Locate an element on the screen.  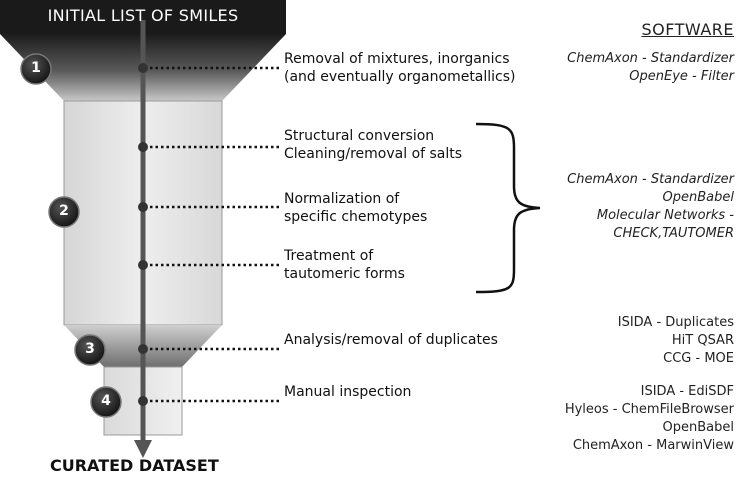
badge-3-shape is located at coordinates (90, 350).